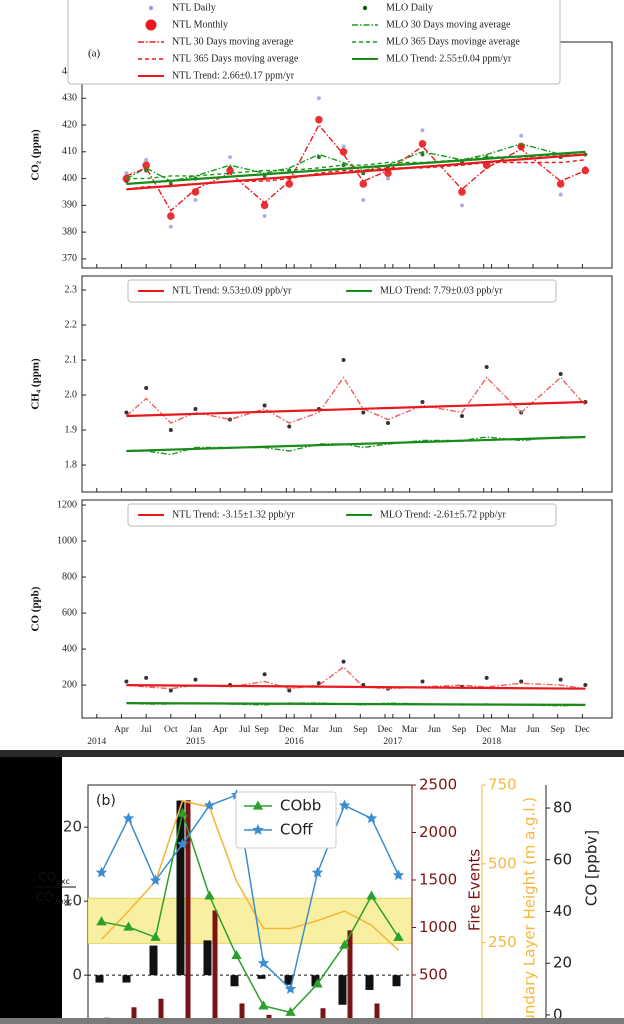 This screenshot has width=624, height=1024. What do you see at coordinates (72, 827) in the screenshot?
I see `y-tick-label: 20` at bounding box center [72, 827].